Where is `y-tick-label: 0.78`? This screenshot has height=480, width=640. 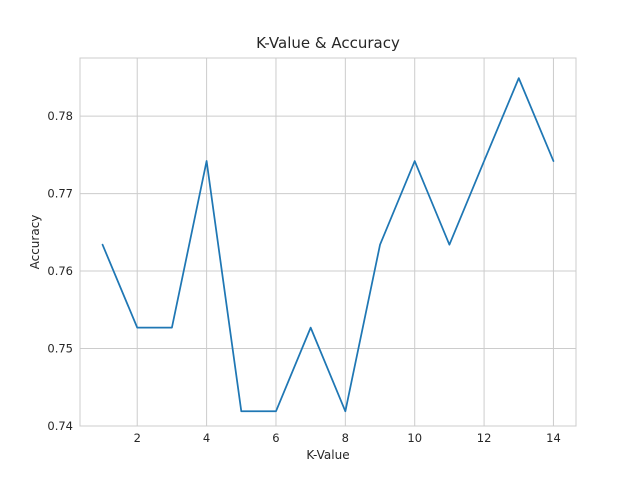
y-tick-label: 0.78 is located at coordinates (60, 116).